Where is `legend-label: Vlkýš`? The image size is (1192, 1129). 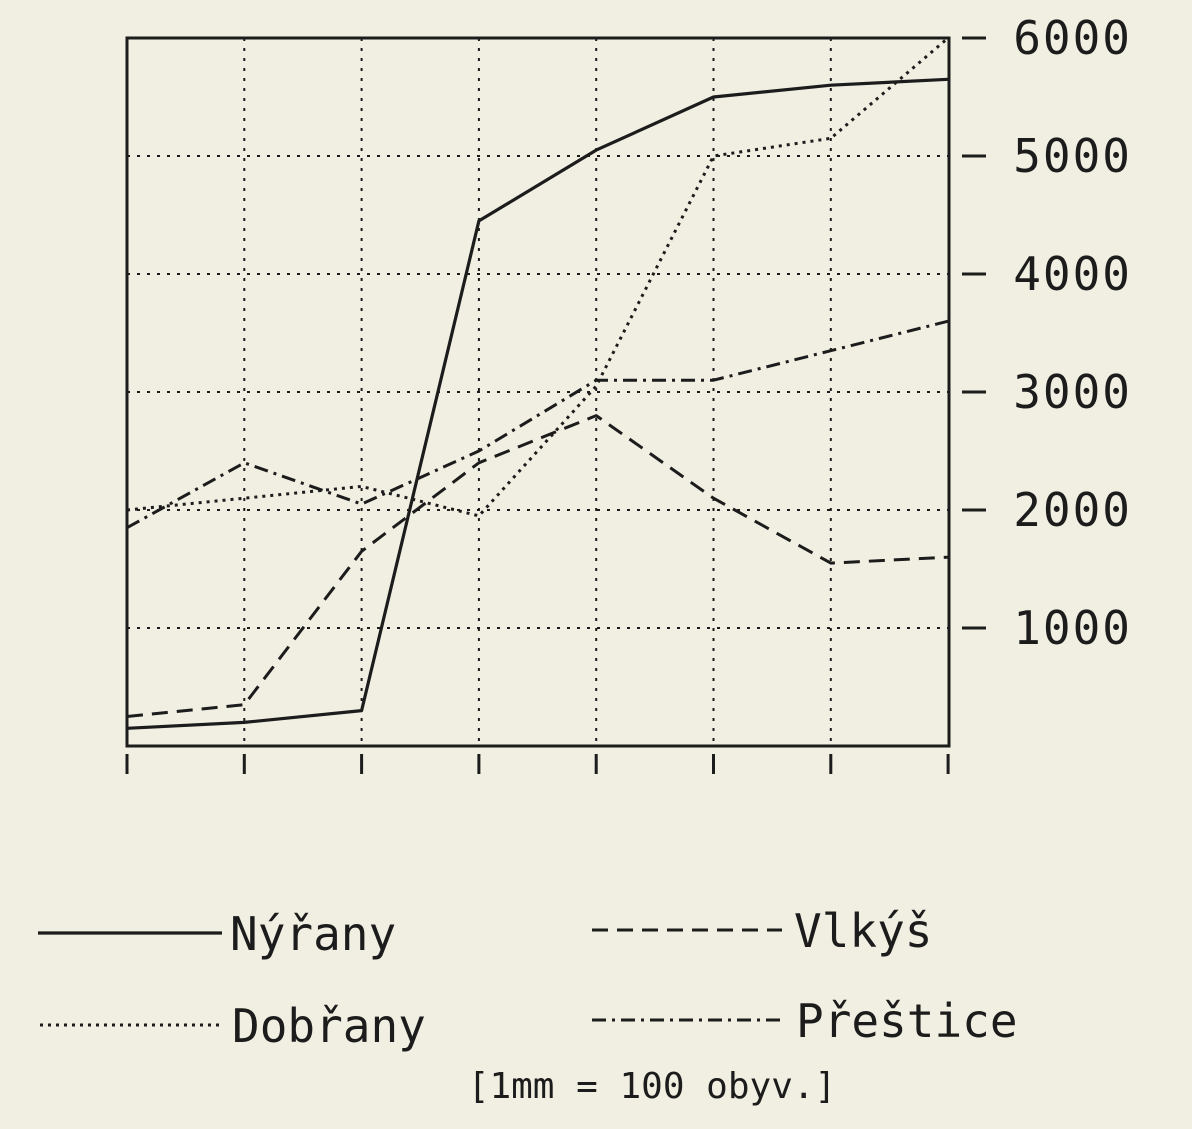
legend-label: Vlkýš is located at coordinates (863, 931).